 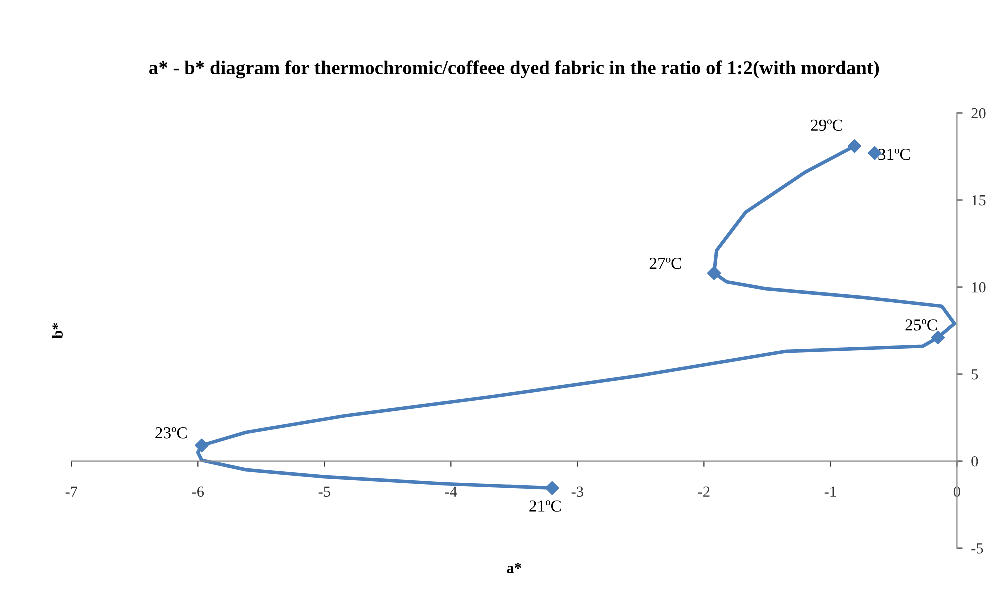 I want to click on x-tick-label: -7, so click(x=72, y=491).